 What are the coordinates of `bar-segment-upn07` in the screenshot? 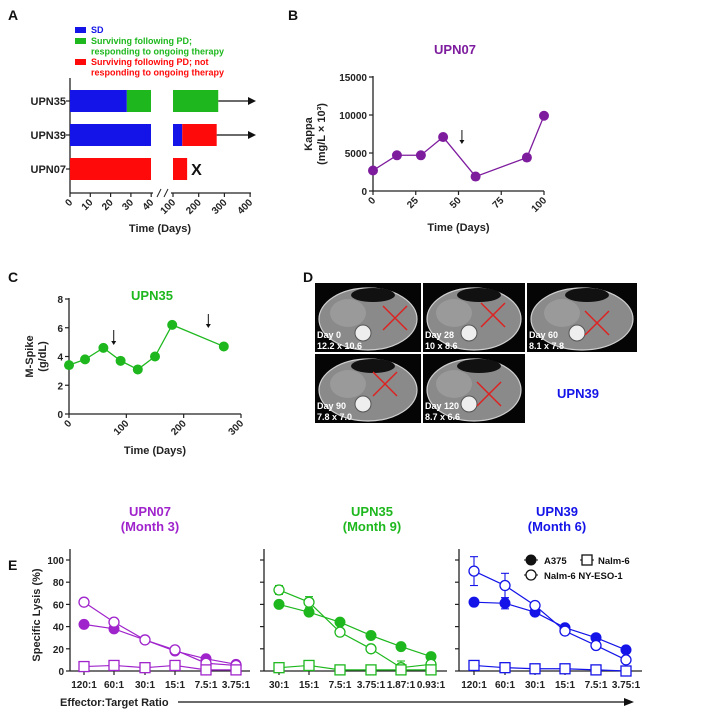 It's located at (110, 169).